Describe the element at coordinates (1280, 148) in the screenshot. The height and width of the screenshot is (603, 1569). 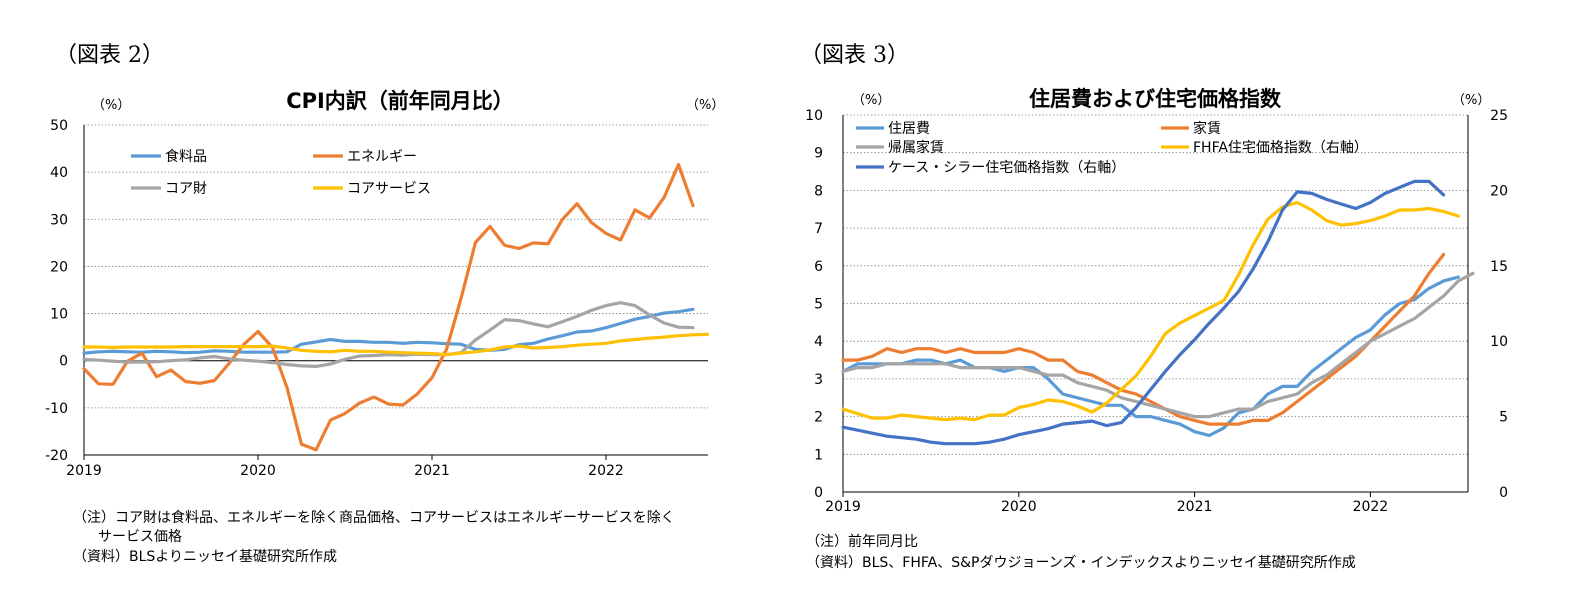
I see `legend-label-3: FHFA住宅価格指数（右軸）` at that location.